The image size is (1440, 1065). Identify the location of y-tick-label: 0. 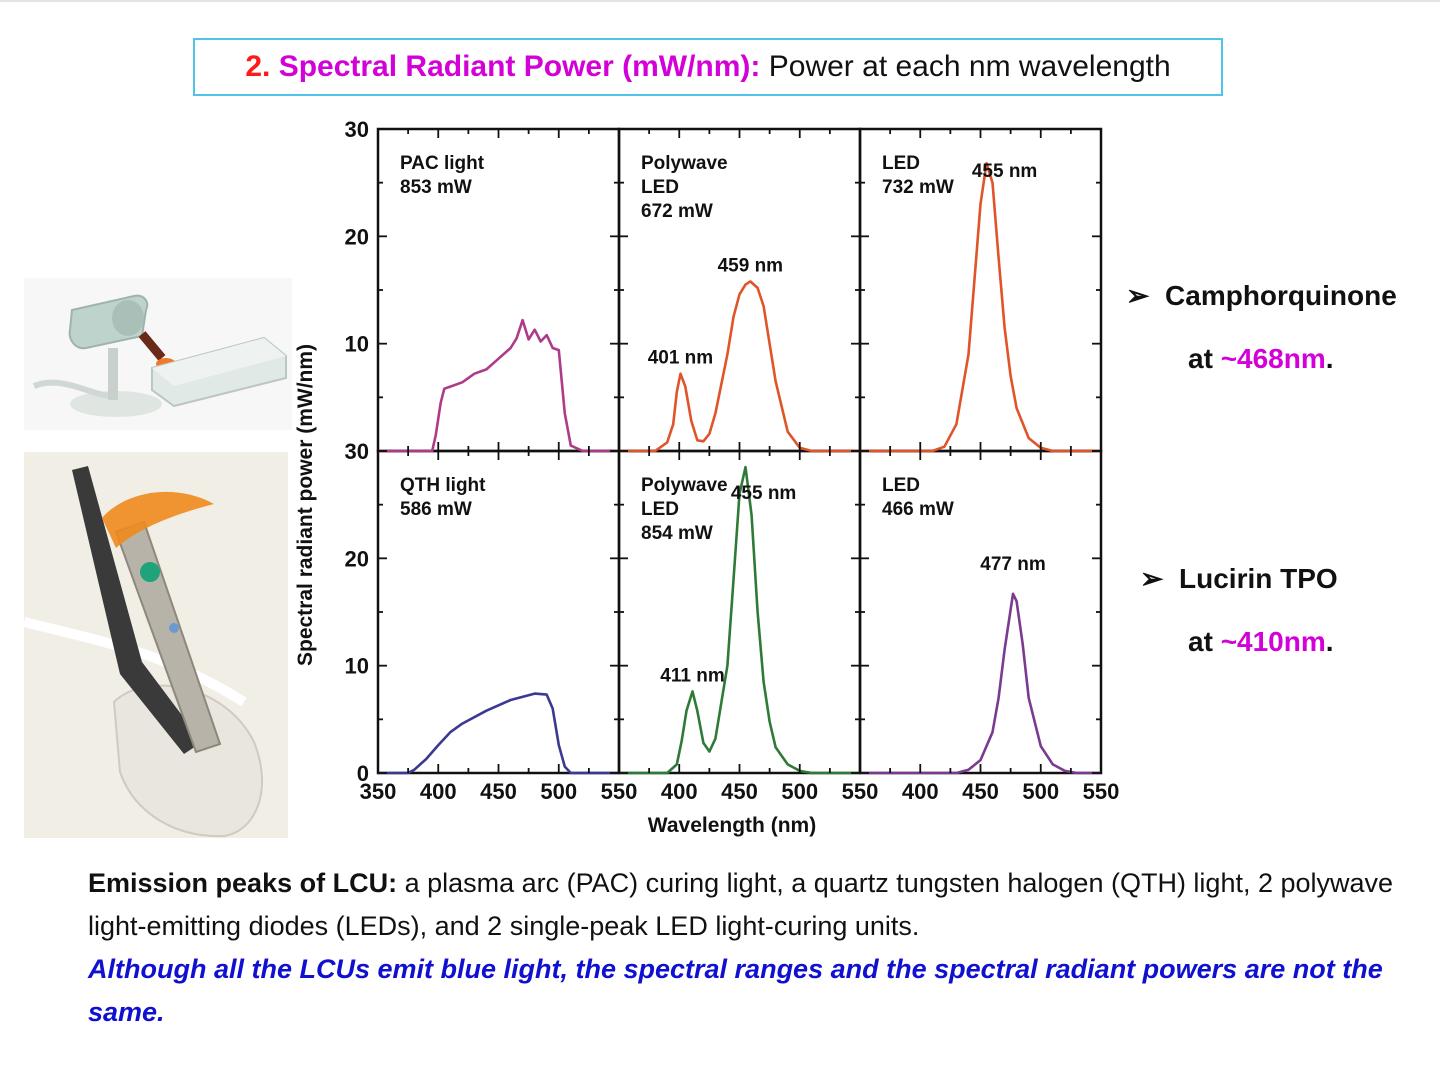
(363, 773).